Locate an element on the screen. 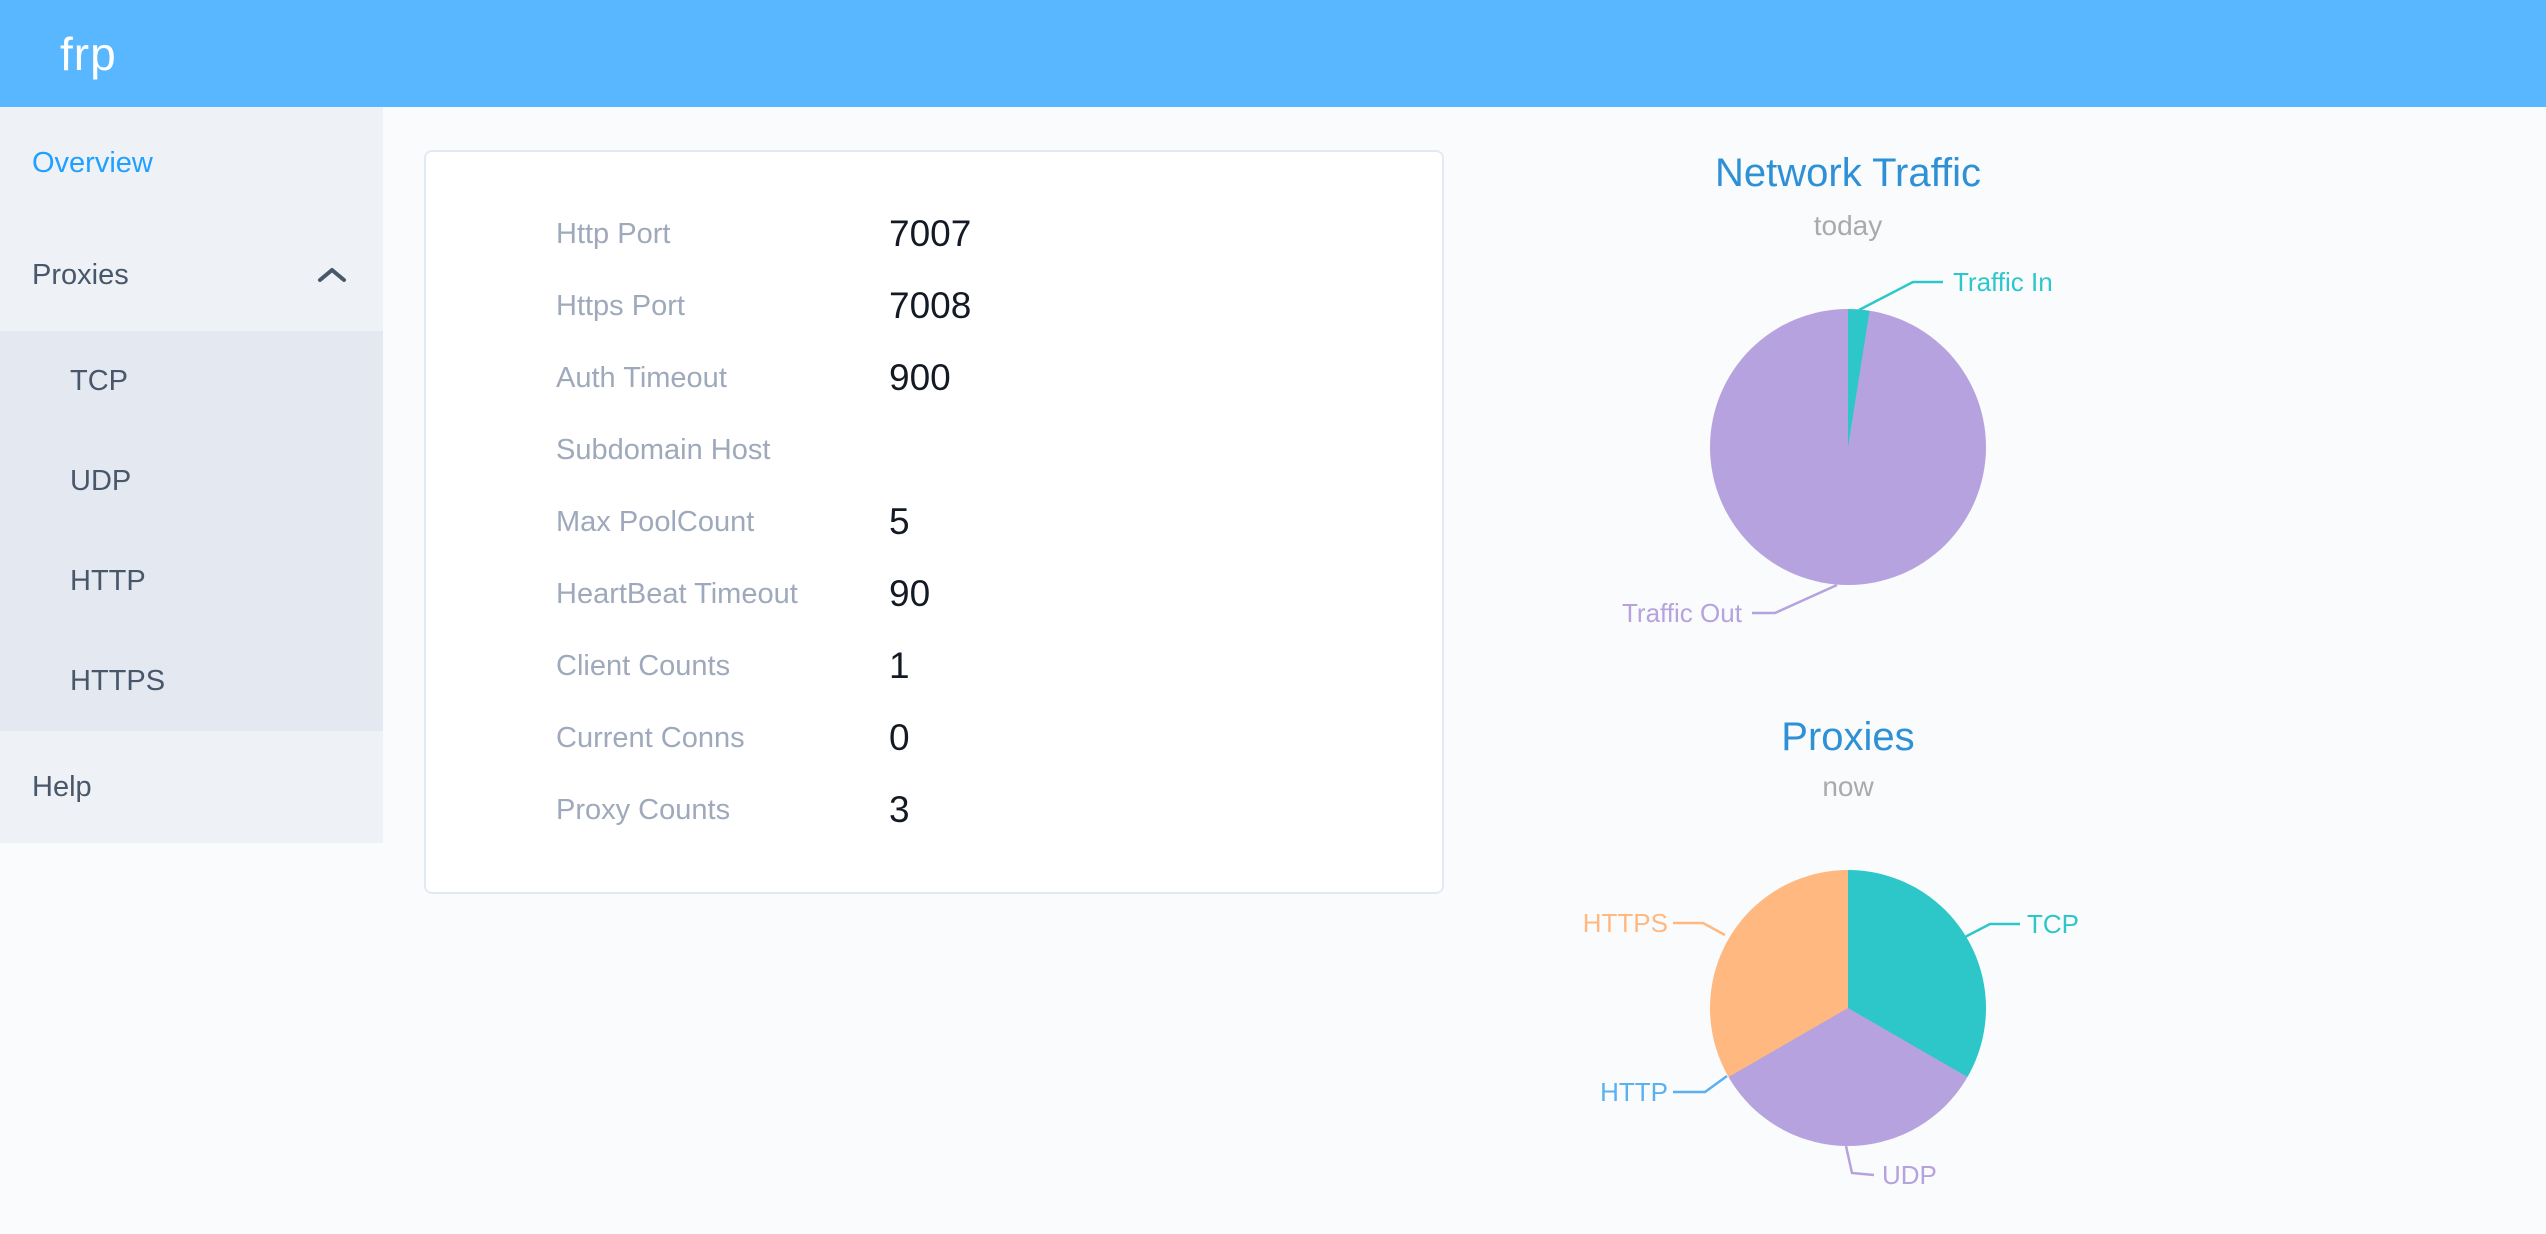 This screenshot has height=1234, width=2546. chevron-up-icon is located at coordinates (332, 275).